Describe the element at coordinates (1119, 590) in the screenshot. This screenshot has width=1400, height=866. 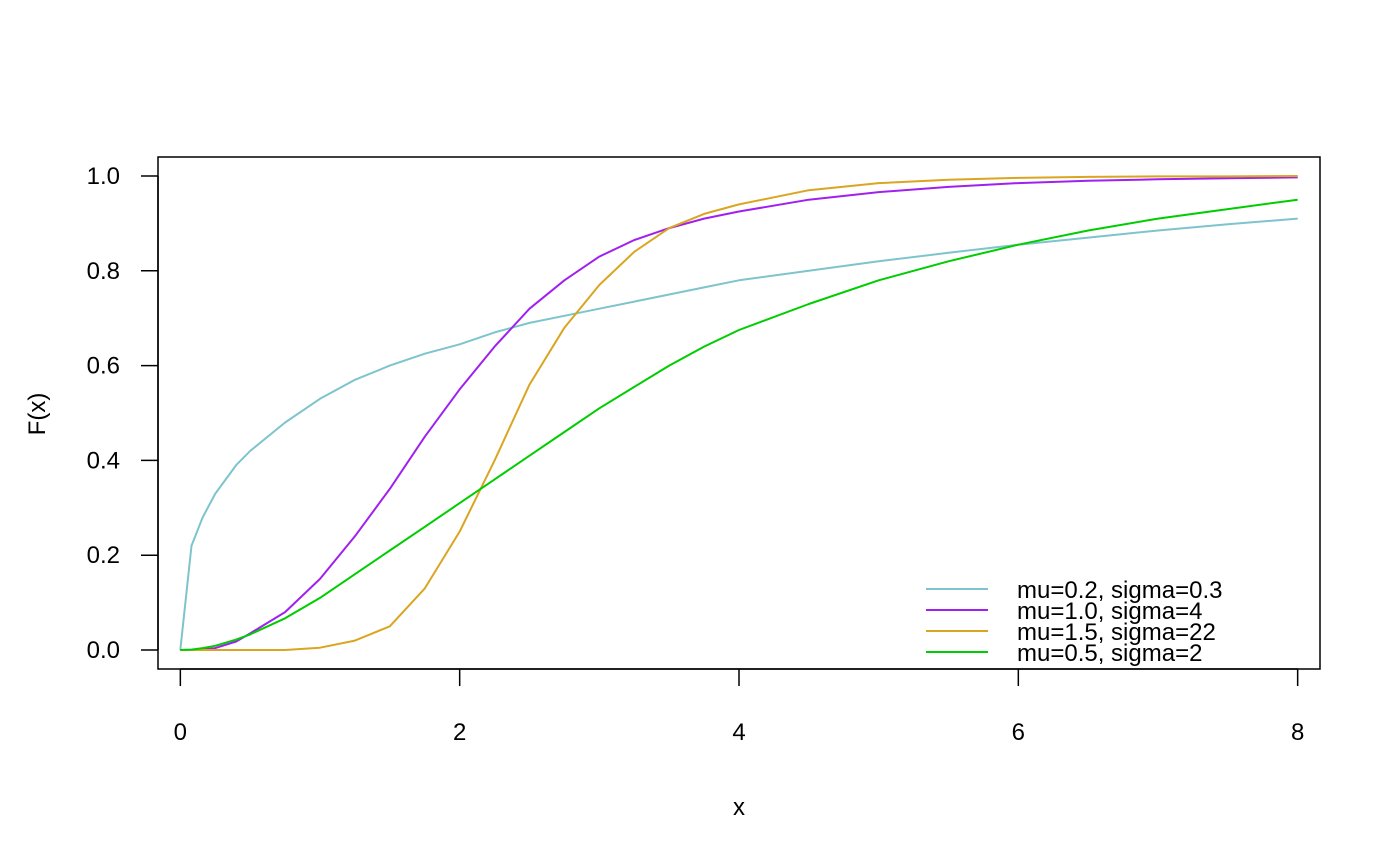
I see `legend-label: mu=0.2, sigma=0.3` at that location.